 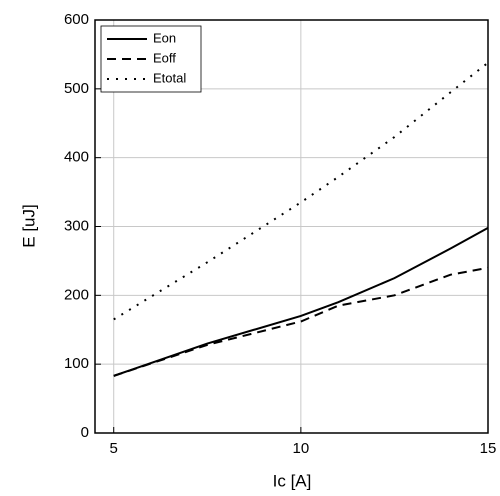 What do you see at coordinates (85, 432) in the screenshot?
I see `y-tick-label: 0` at bounding box center [85, 432].